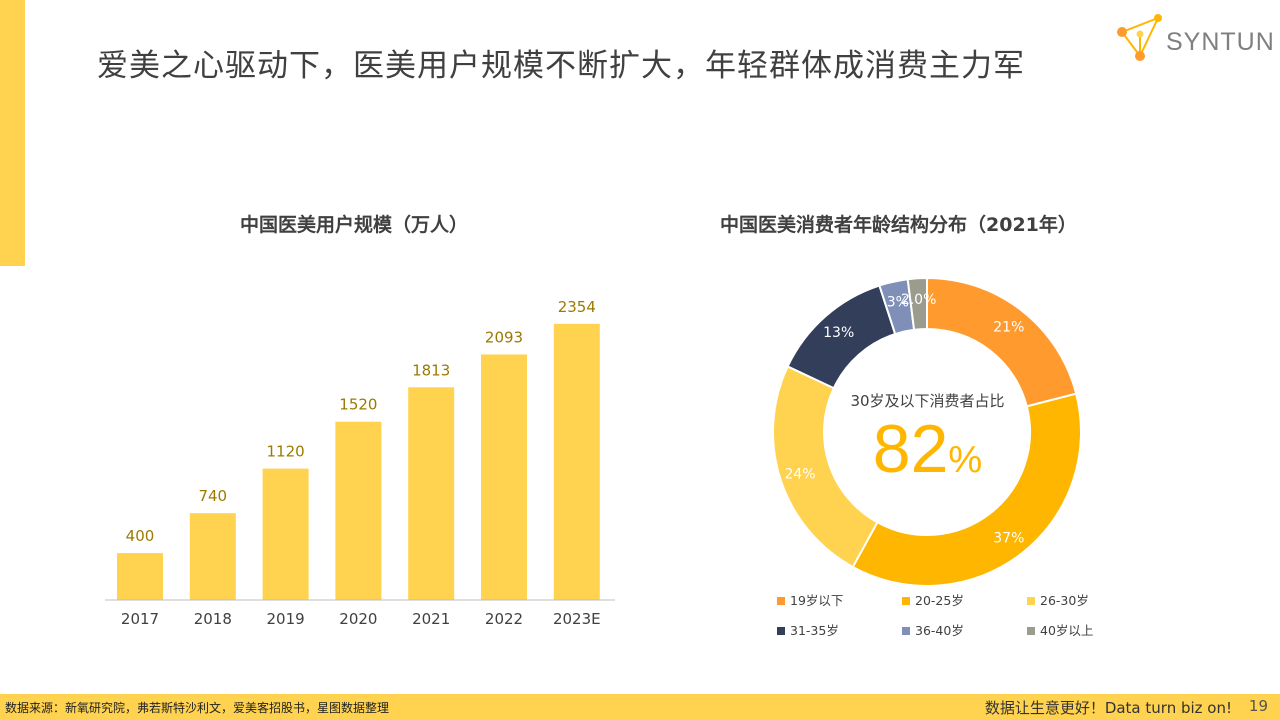  Describe the element at coordinates (1067, 630) in the screenshot. I see `legend-label: 40岁以上` at that location.